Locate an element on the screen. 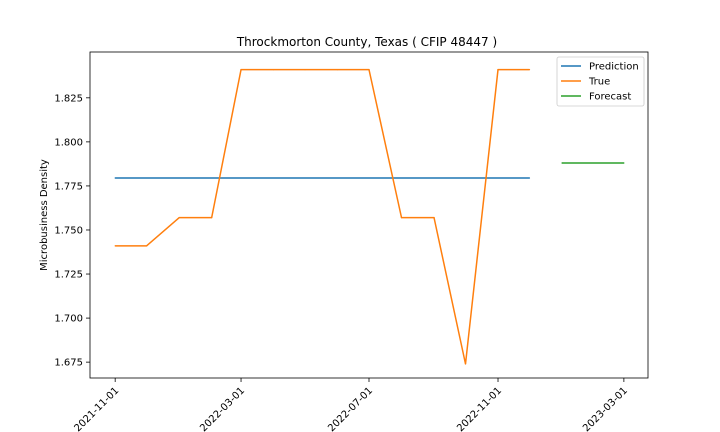  y-tick-label: 1.675 is located at coordinates (68, 363).